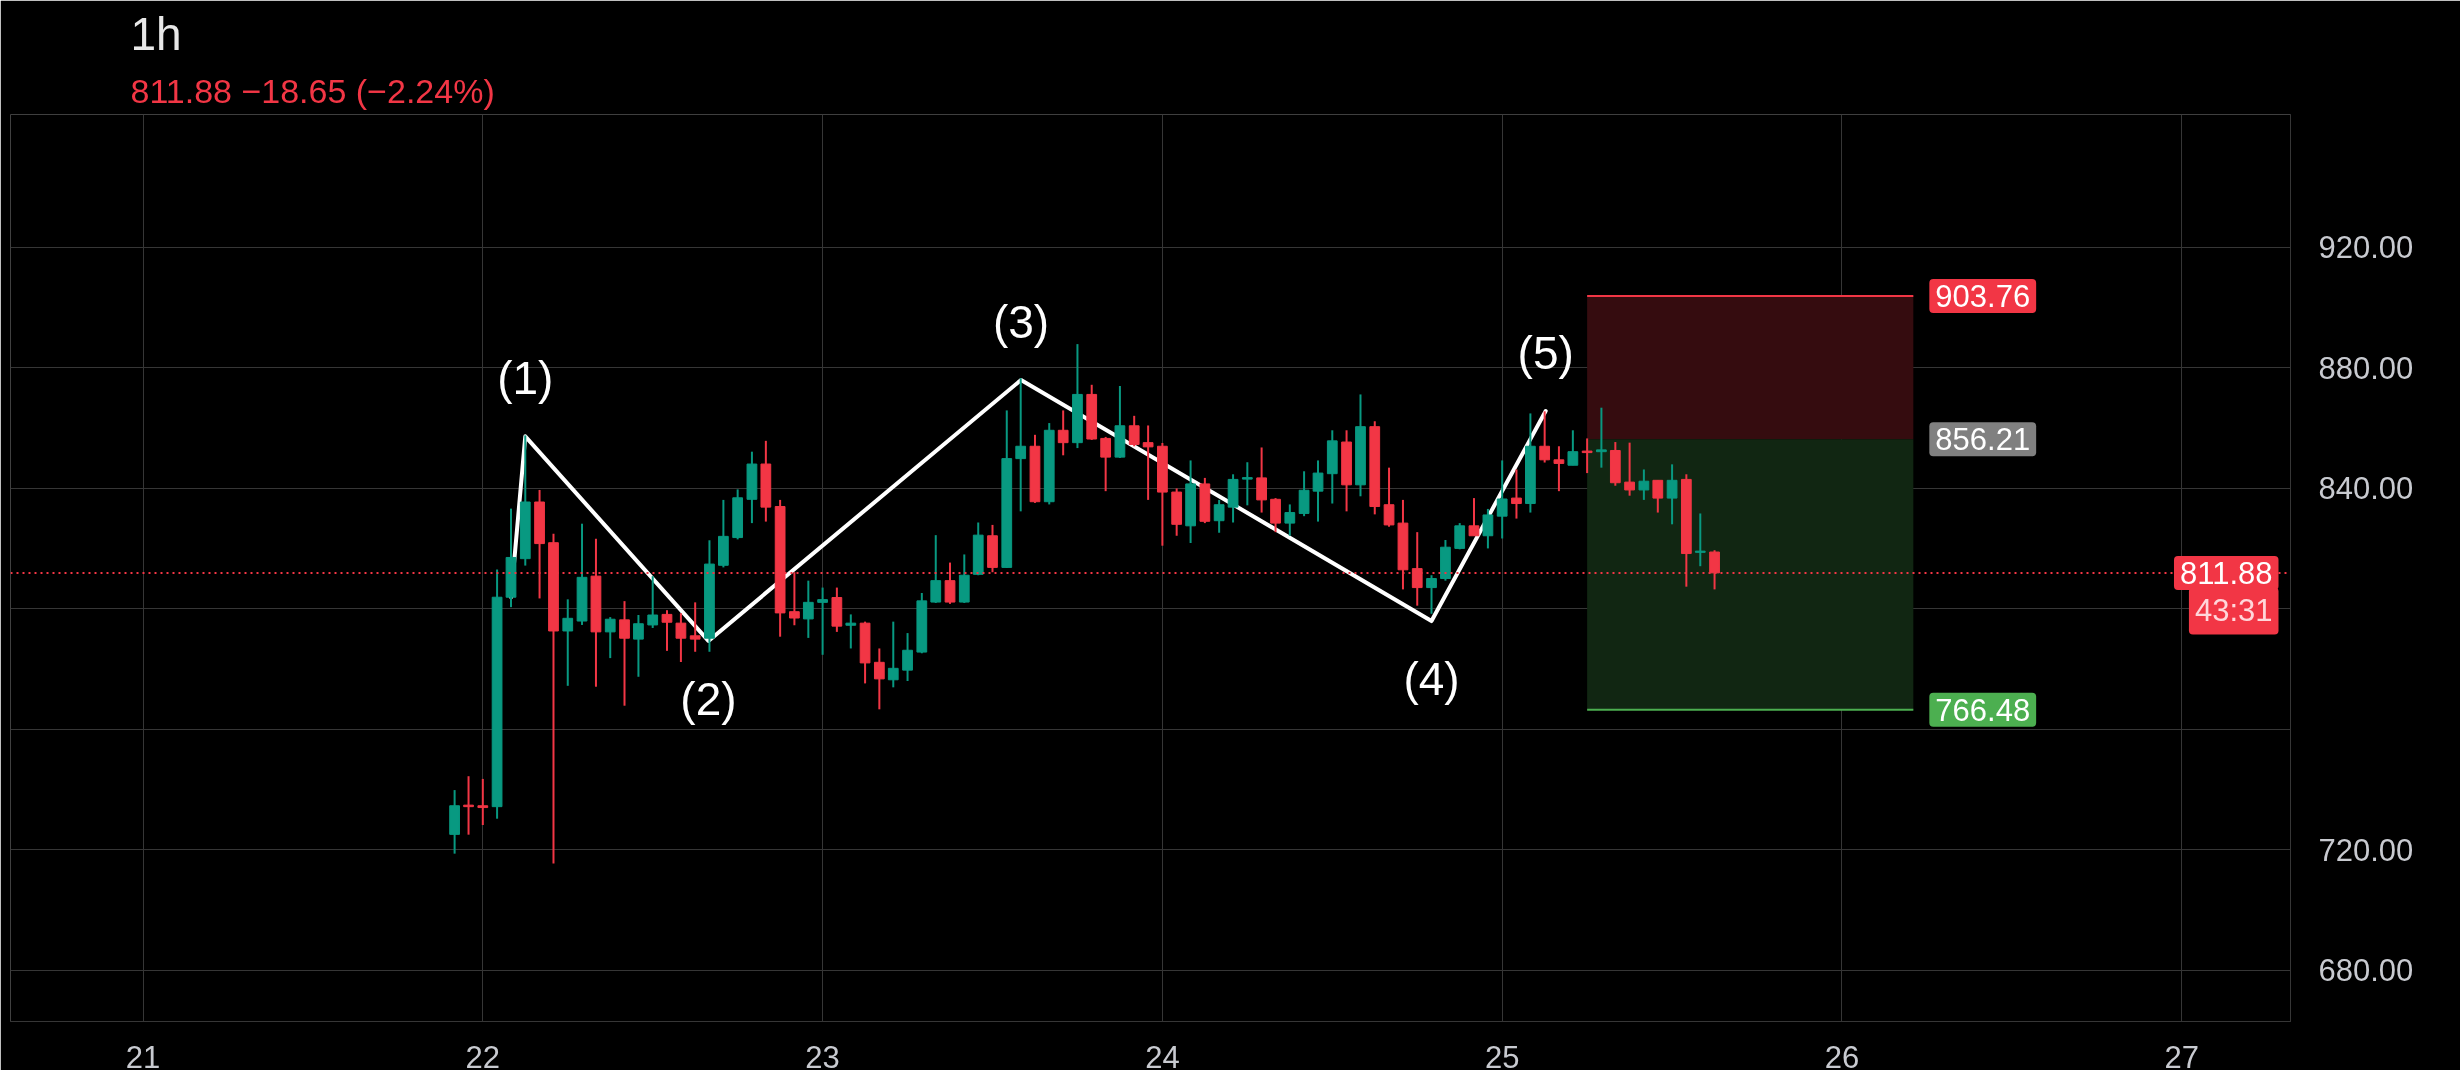 This screenshot has width=2460, height=1080. What do you see at coordinates (1545, 353) in the screenshot?
I see `annotation: (5)` at bounding box center [1545, 353].